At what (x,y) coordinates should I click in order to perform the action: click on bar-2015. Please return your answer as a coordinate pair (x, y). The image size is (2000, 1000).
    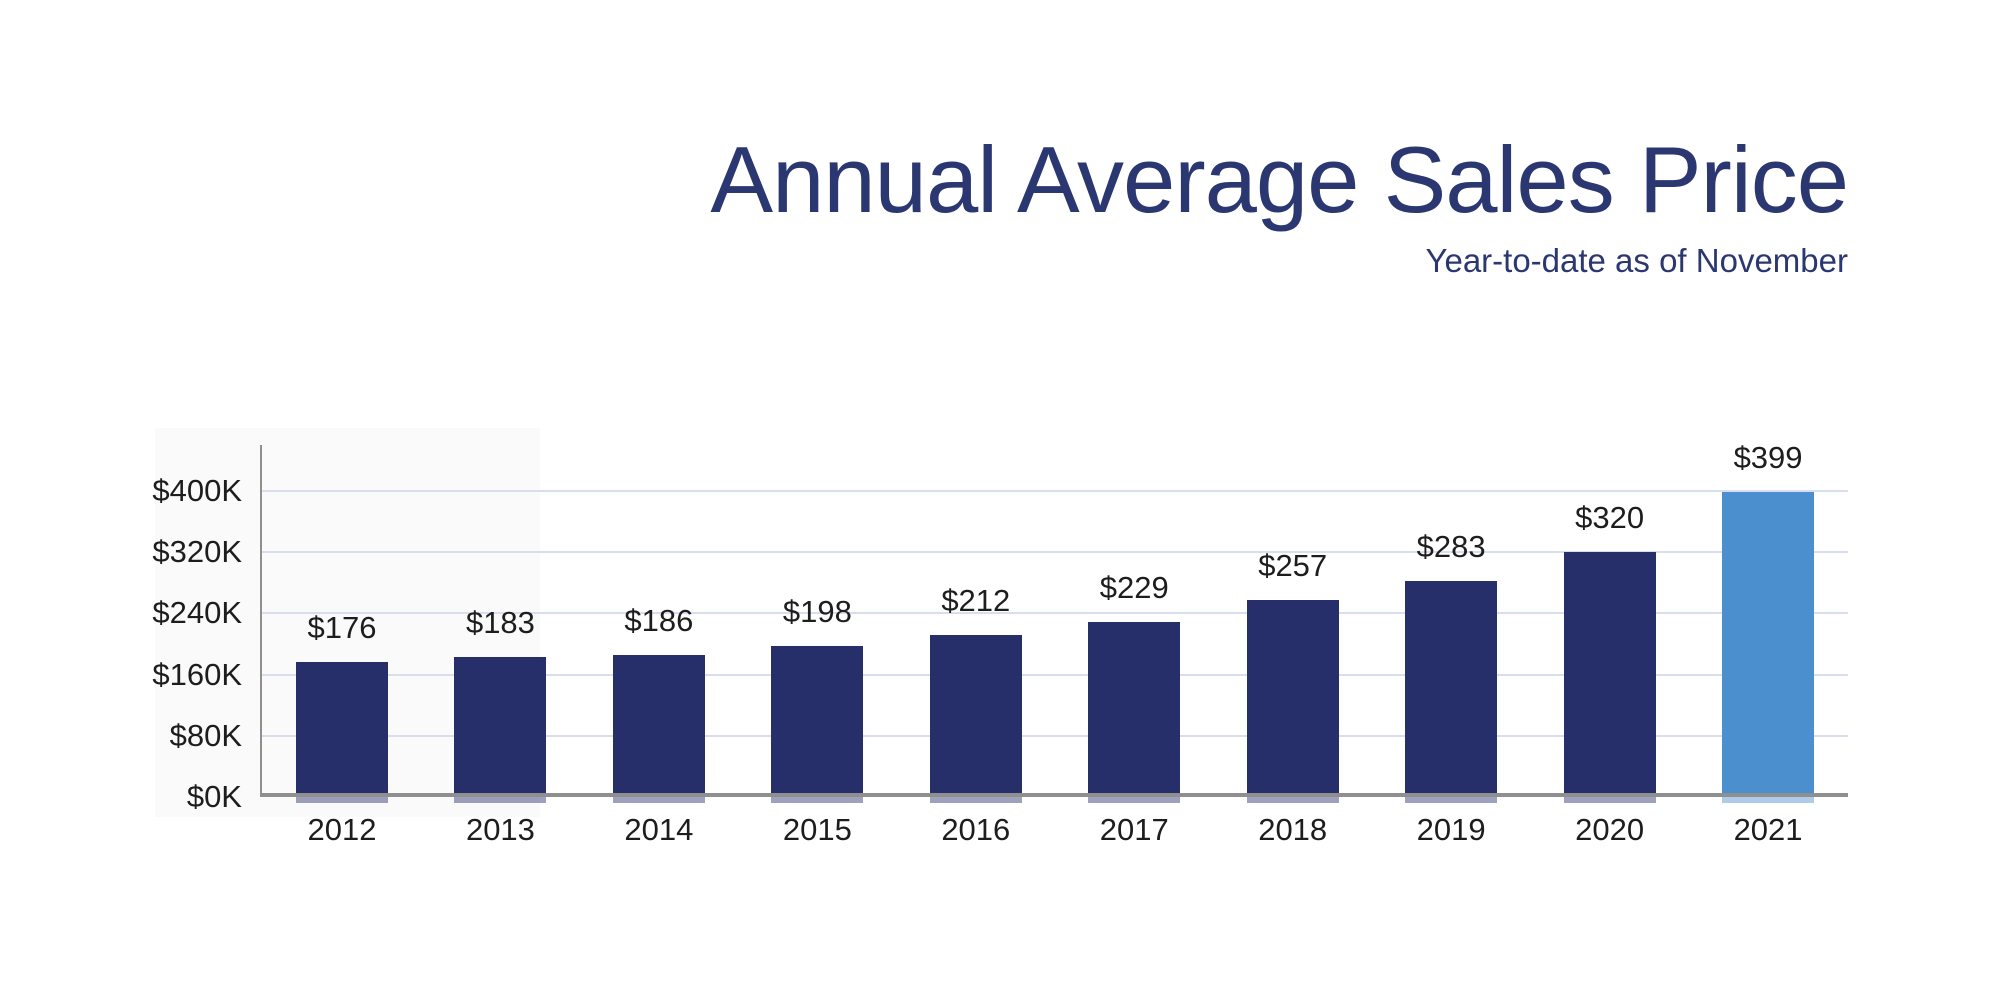
    Looking at the image, I should click on (817, 721).